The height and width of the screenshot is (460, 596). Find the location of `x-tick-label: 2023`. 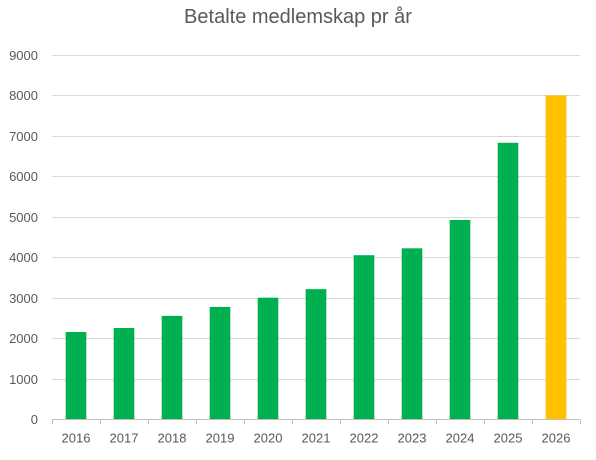

x-tick-label: 2023 is located at coordinates (412, 438).